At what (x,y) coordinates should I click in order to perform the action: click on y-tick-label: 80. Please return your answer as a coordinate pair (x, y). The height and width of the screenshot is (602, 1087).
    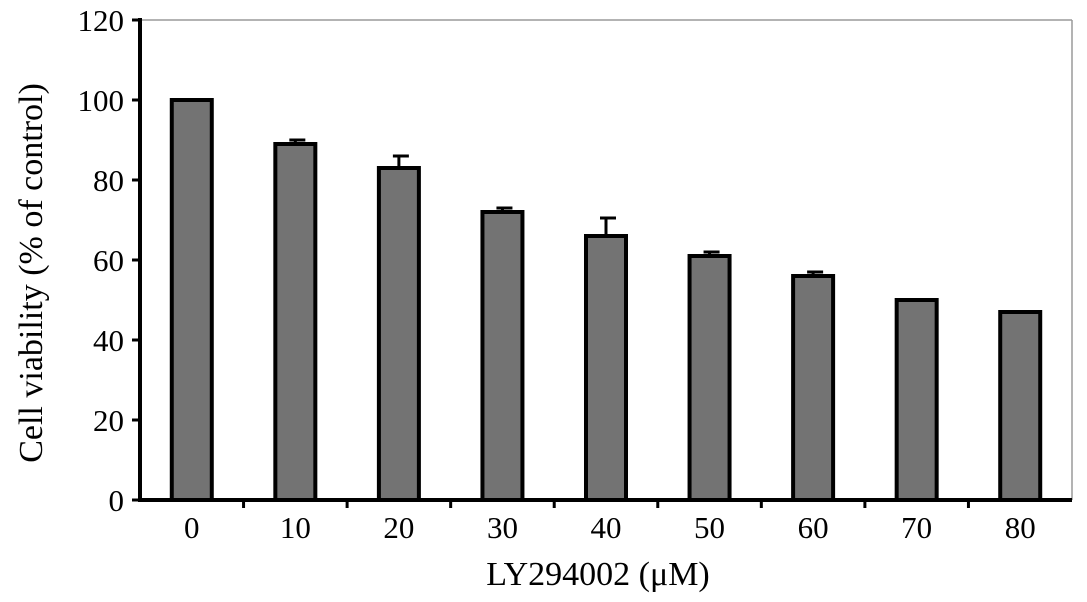
    Looking at the image, I should click on (108, 180).